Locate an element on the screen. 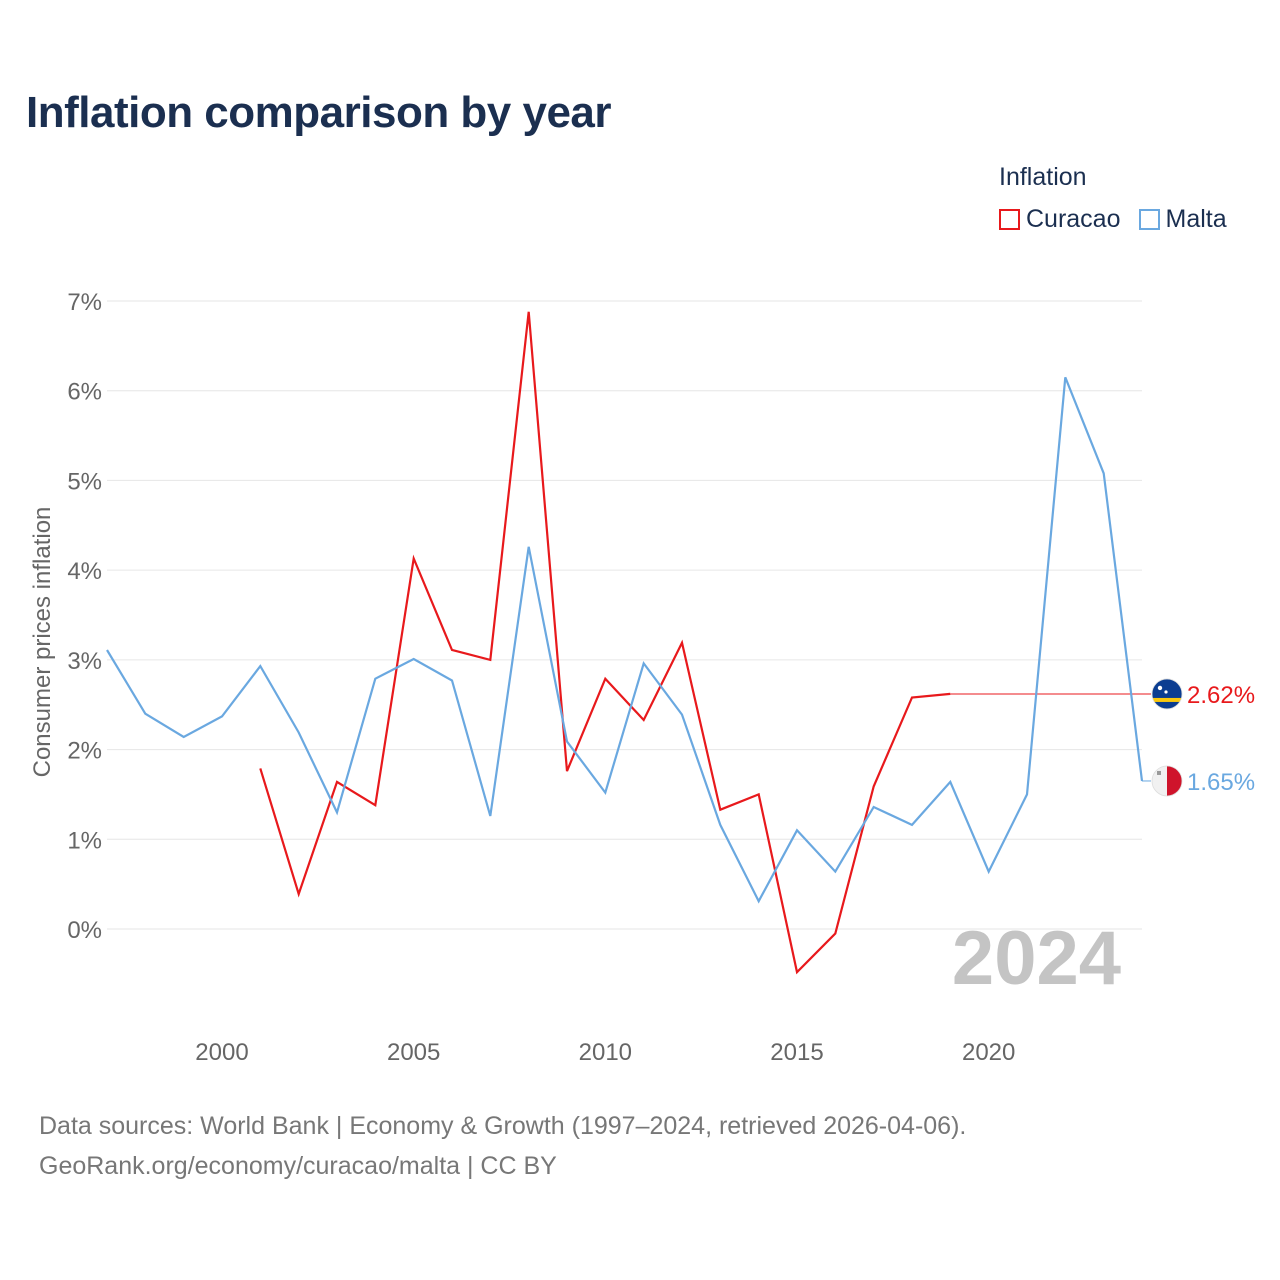 The image size is (1280, 1280). legend-swatch-malta is located at coordinates (1149, 219).